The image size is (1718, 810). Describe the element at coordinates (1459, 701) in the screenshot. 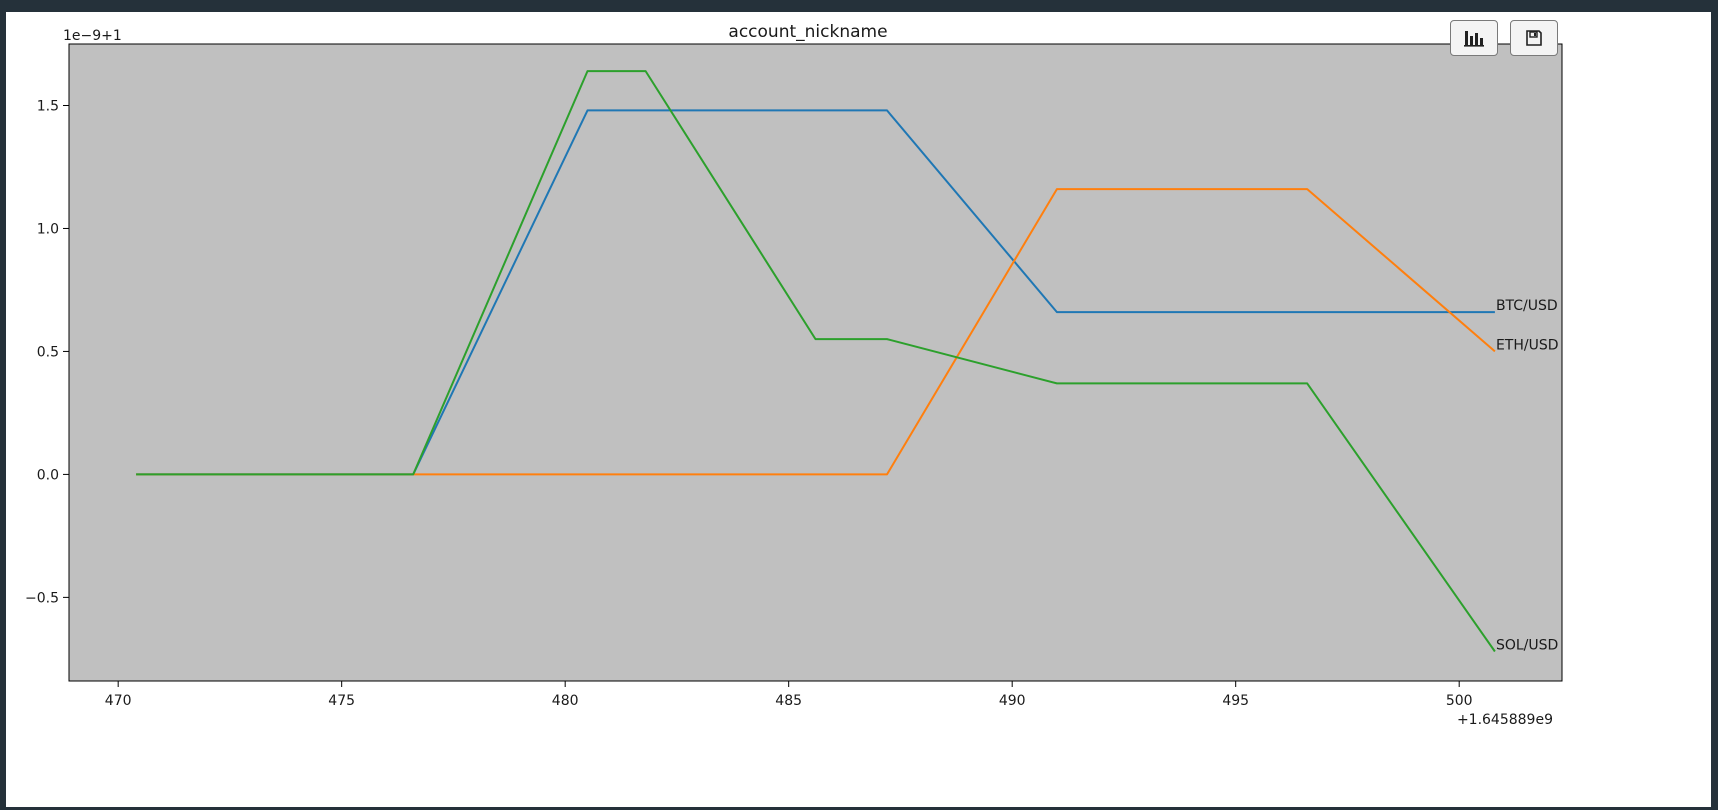

I see `x-tick-label: 500` at that location.